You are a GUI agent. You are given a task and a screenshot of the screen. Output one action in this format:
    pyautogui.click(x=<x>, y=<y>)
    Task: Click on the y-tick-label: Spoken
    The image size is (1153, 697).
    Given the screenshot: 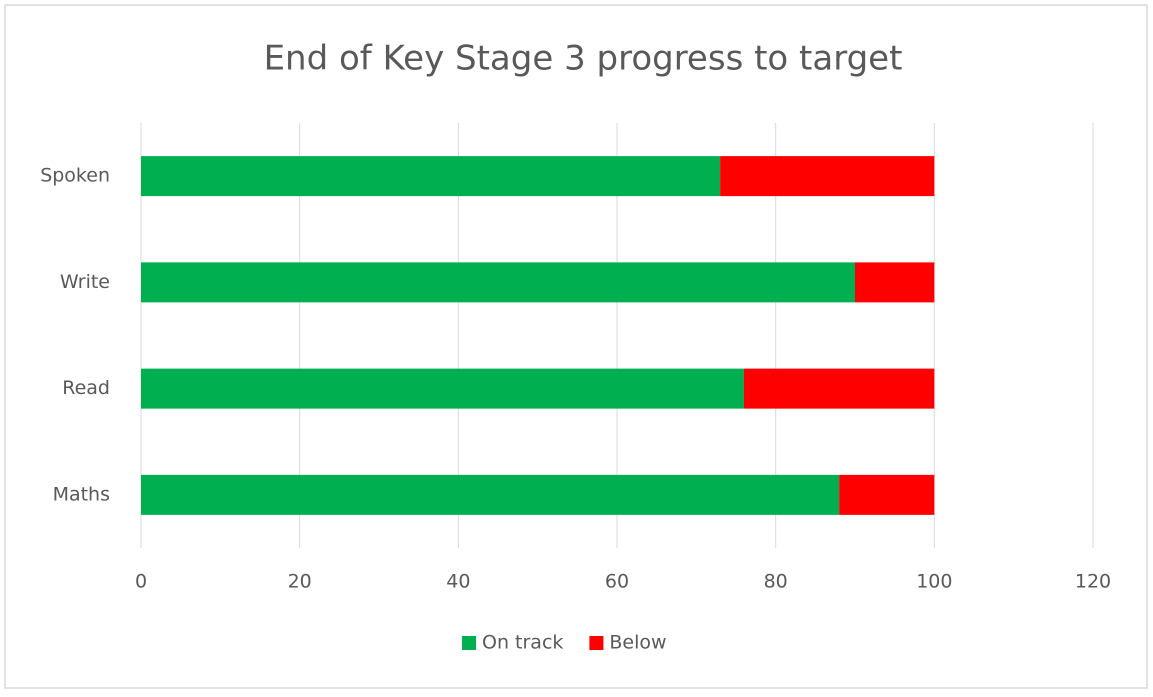 What is the action you would take?
    pyautogui.click(x=75, y=176)
    